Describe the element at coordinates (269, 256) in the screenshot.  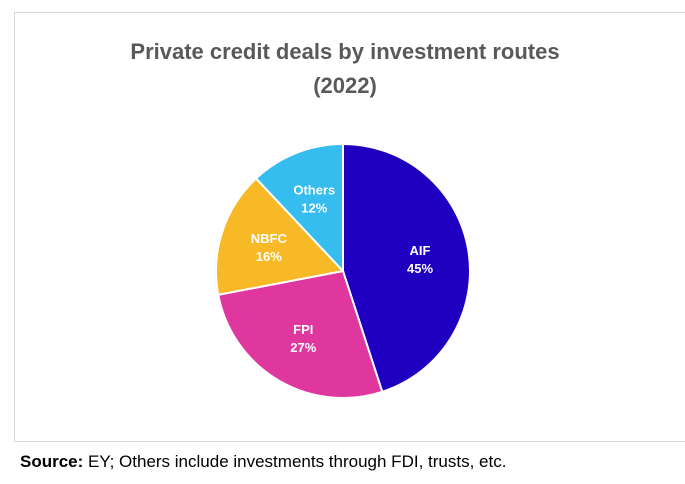
I see `slice-label-value-nbfc: 16%` at that location.